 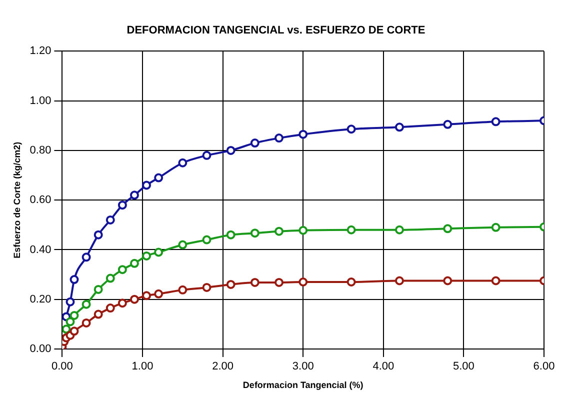 What do you see at coordinates (41, 349) in the screenshot?
I see `y-tick-label: 0.00` at bounding box center [41, 349].